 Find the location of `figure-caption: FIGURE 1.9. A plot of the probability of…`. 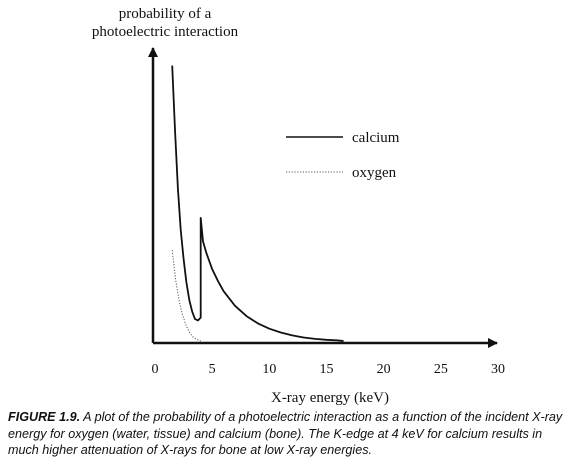

figure-caption: FIGURE 1.9. A plot of the probability of… is located at coordinates (291, 434).